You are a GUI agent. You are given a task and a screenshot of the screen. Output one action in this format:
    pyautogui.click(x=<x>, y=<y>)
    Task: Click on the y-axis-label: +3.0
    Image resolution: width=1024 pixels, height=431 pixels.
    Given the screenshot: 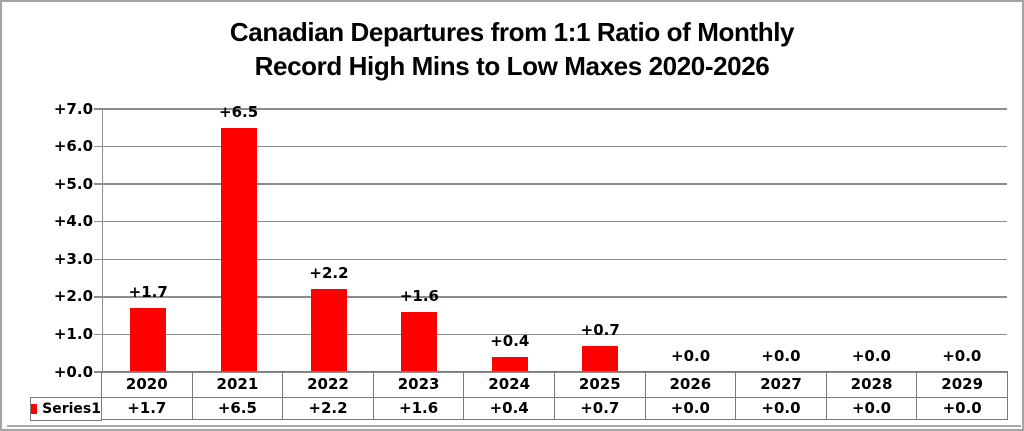 What is the action you would take?
    pyautogui.click(x=73, y=258)
    